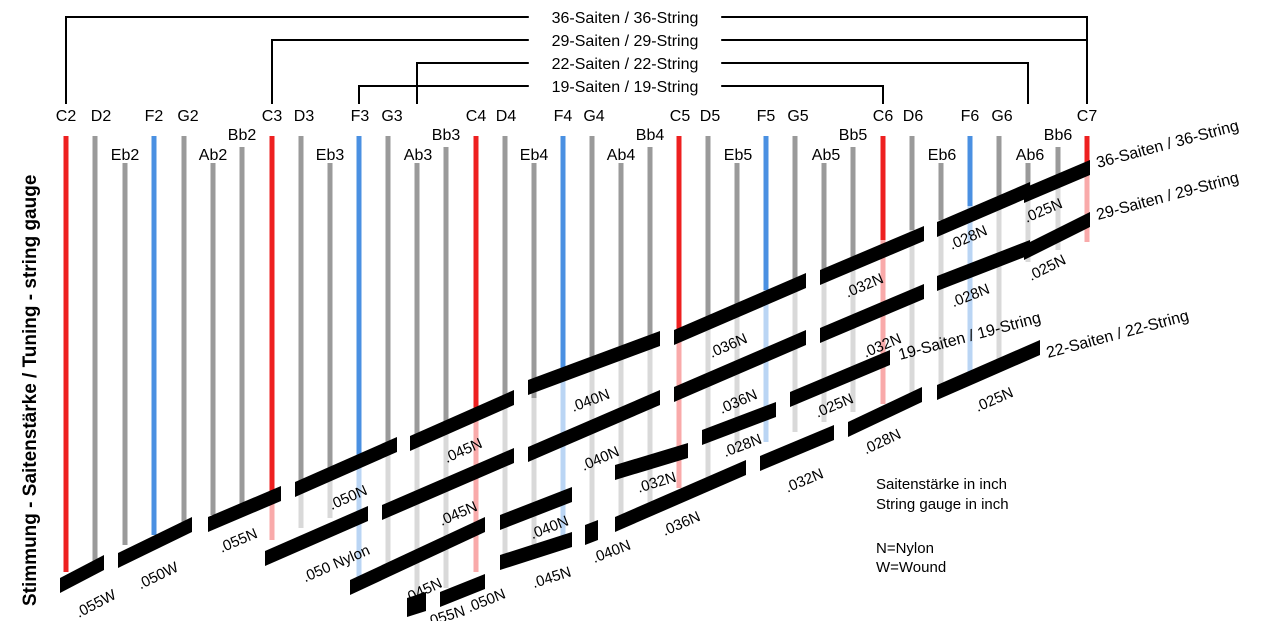 This screenshot has height=621, width=1287. I want to click on note-label-C3: C3, so click(272, 116).